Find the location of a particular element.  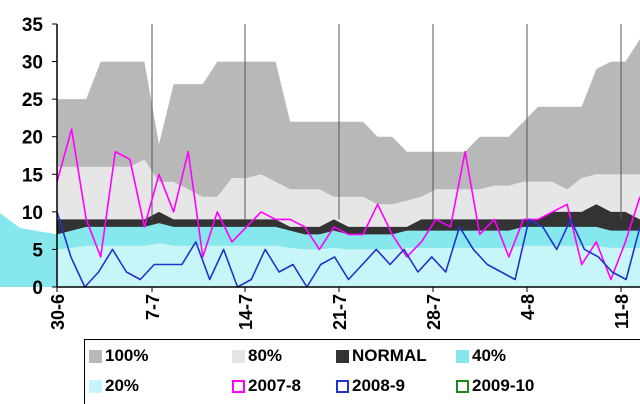

legend-label-20-: 20% is located at coordinates (122, 385).